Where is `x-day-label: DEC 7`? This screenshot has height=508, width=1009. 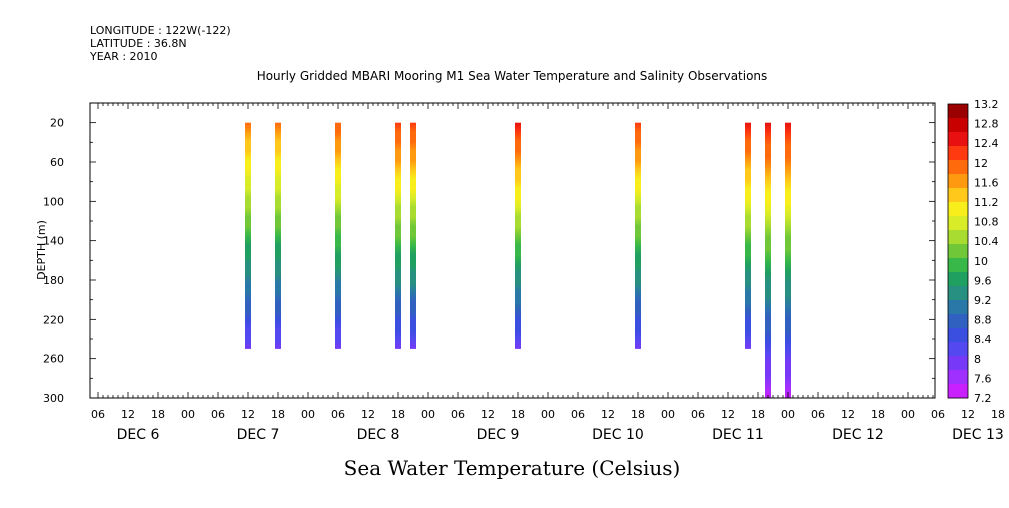 x-day-label: DEC 7 is located at coordinates (258, 435).